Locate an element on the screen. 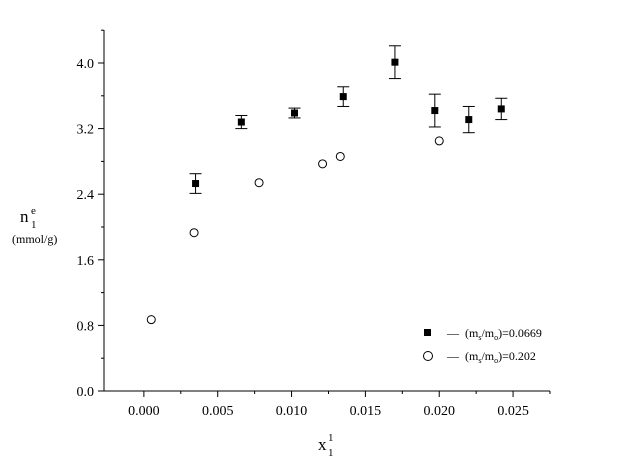  y-axis-ticks: 0.0 0.8 1.6 2.4 3.2 4.0 is located at coordinates (90, 214).